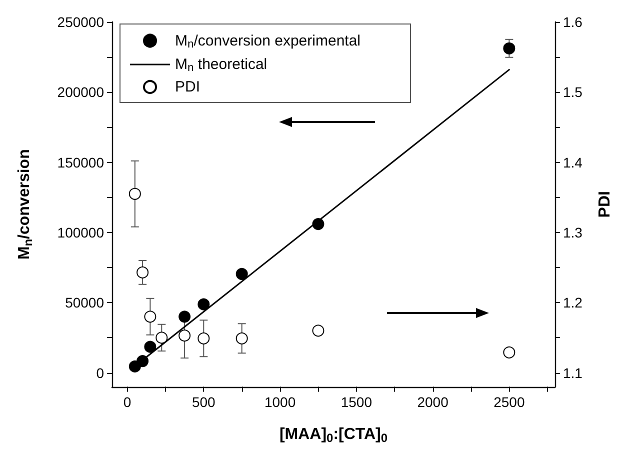 The image size is (621, 449). Describe the element at coordinates (84, 302) in the screenshot. I see `y-tick-label: 50000` at that location.